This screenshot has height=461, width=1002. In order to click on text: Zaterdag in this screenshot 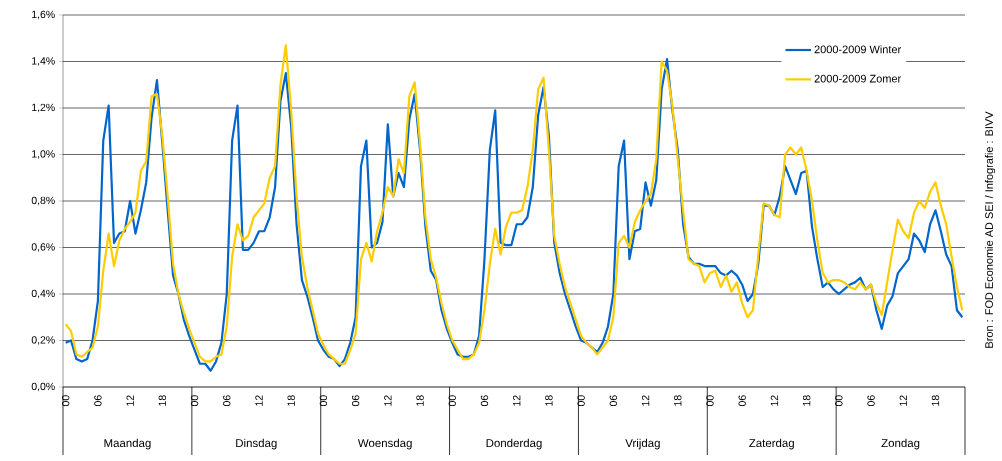, I will do `click(771, 444)`.